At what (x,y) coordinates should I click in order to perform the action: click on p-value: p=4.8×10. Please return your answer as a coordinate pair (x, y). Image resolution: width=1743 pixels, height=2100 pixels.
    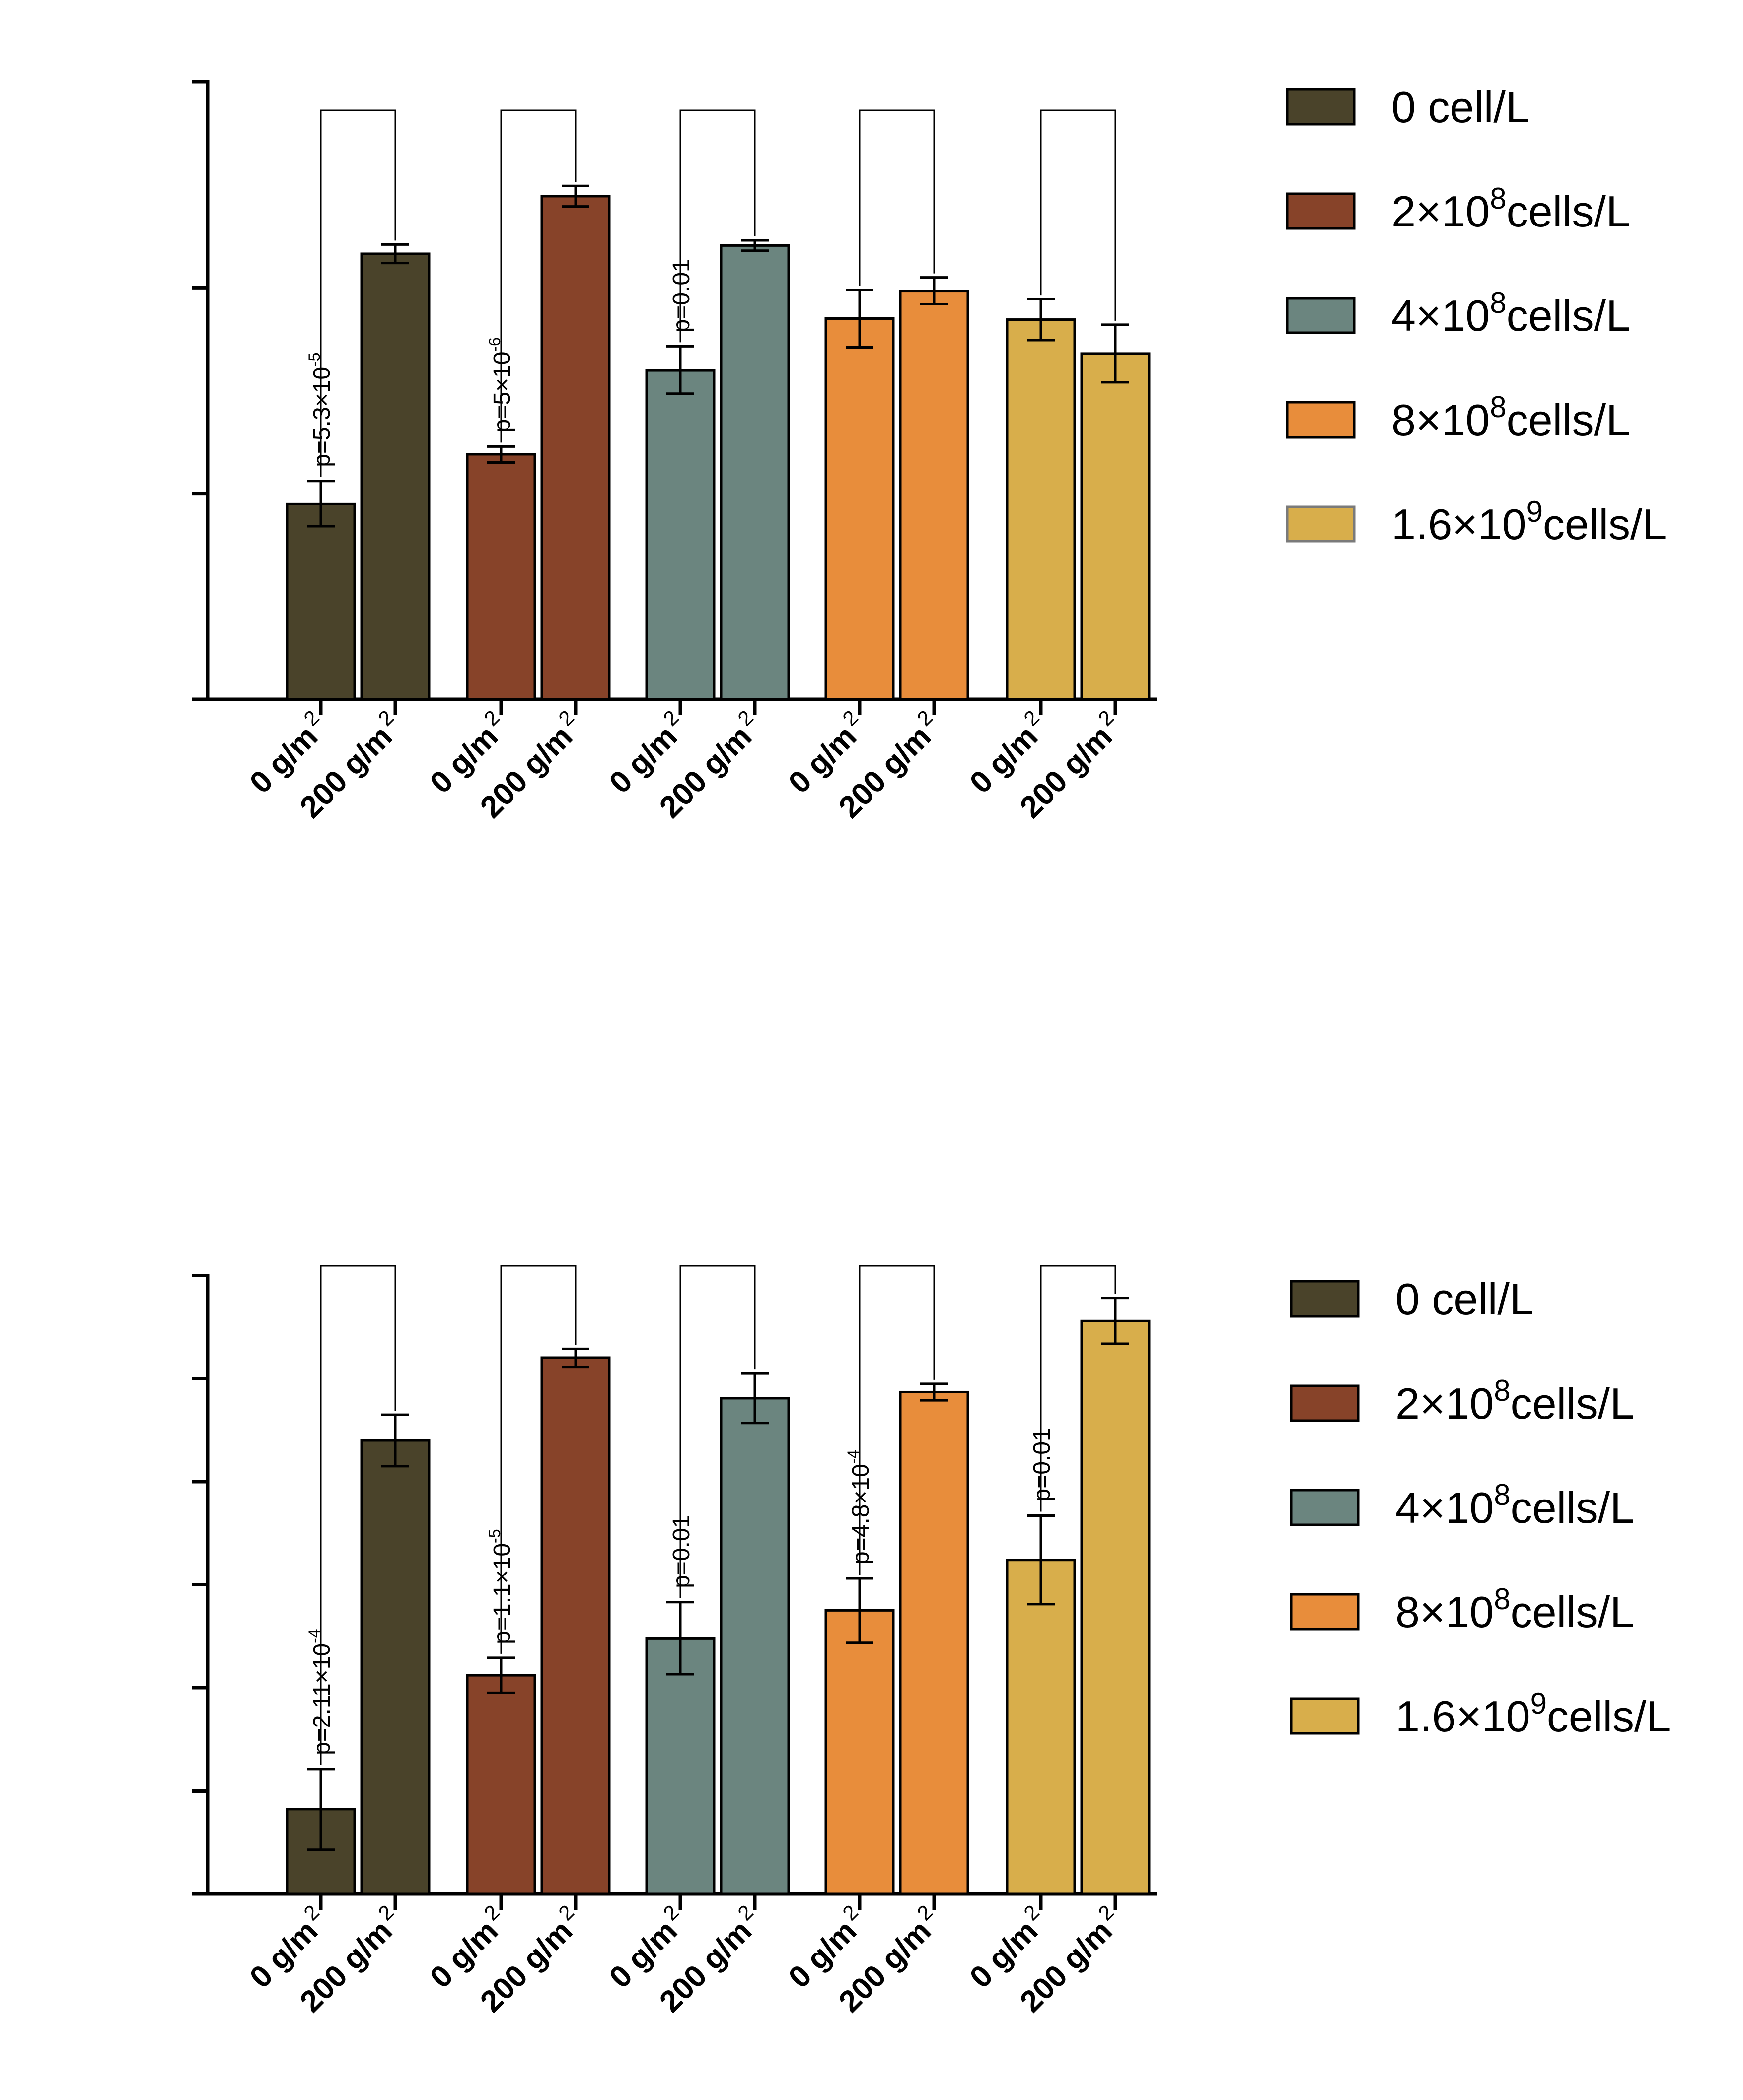
    Looking at the image, I should click on (861, 1514).